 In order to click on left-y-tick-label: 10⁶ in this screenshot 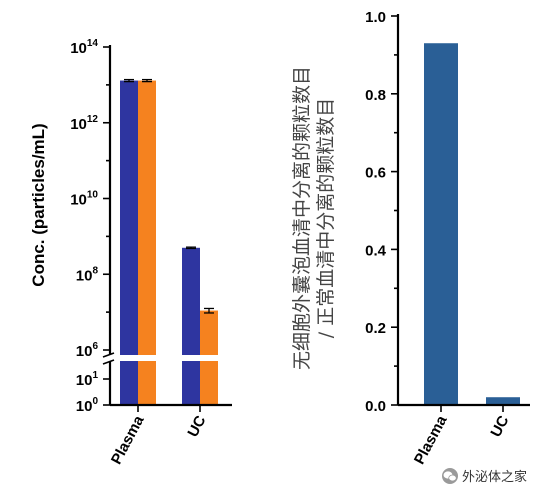, I will do `click(87, 350)`.